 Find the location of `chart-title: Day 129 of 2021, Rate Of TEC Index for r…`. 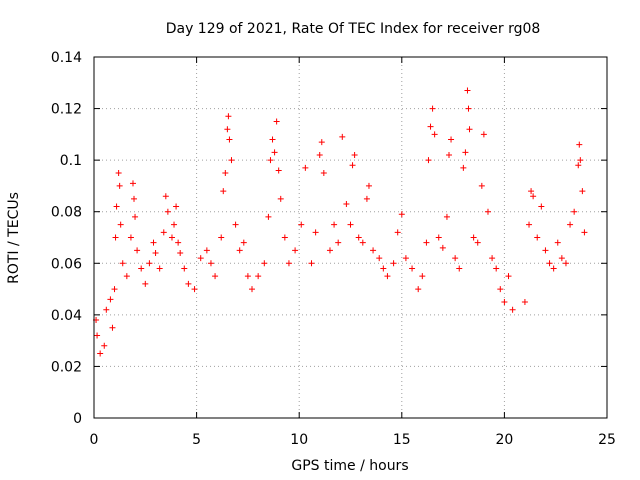

chart-title: Day 129 of 2021, Rate Of TEC Index for r… is located at coordinates (353, 29).